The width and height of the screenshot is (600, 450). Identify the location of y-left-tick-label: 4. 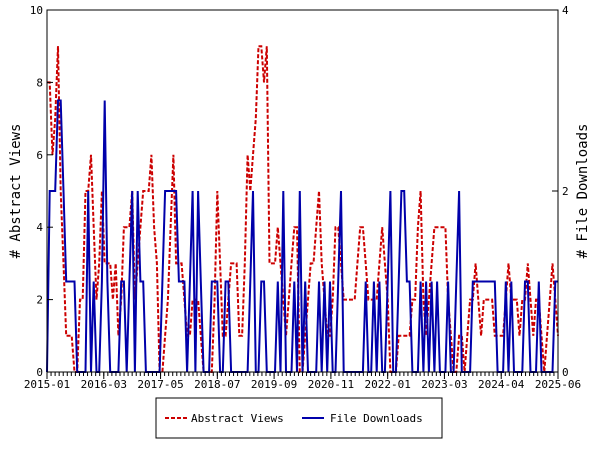
(39, 227).